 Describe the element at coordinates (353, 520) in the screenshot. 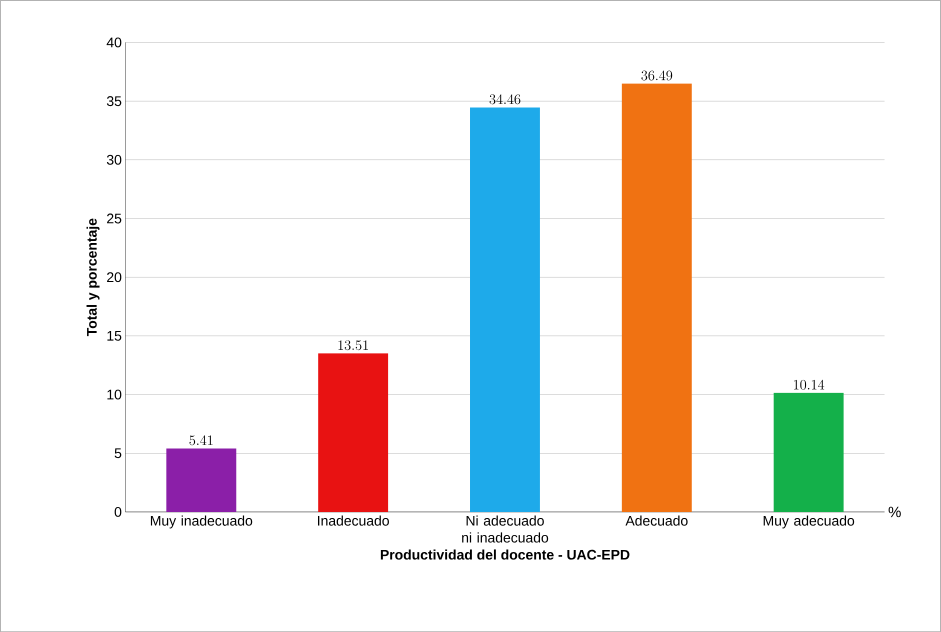

I see `x-tick-label: Inadecuado` at that location.